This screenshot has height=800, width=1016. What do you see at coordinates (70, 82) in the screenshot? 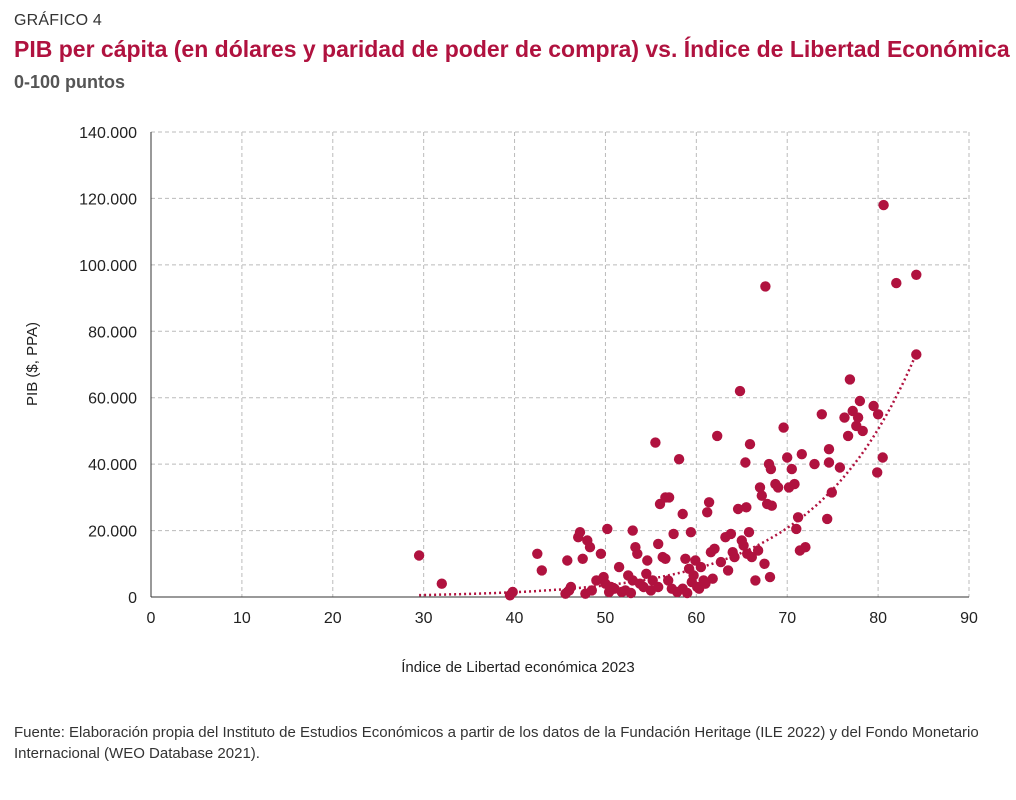
I see `chart-subtitle: 0-100 puntos` at bounding box center [70, 82].